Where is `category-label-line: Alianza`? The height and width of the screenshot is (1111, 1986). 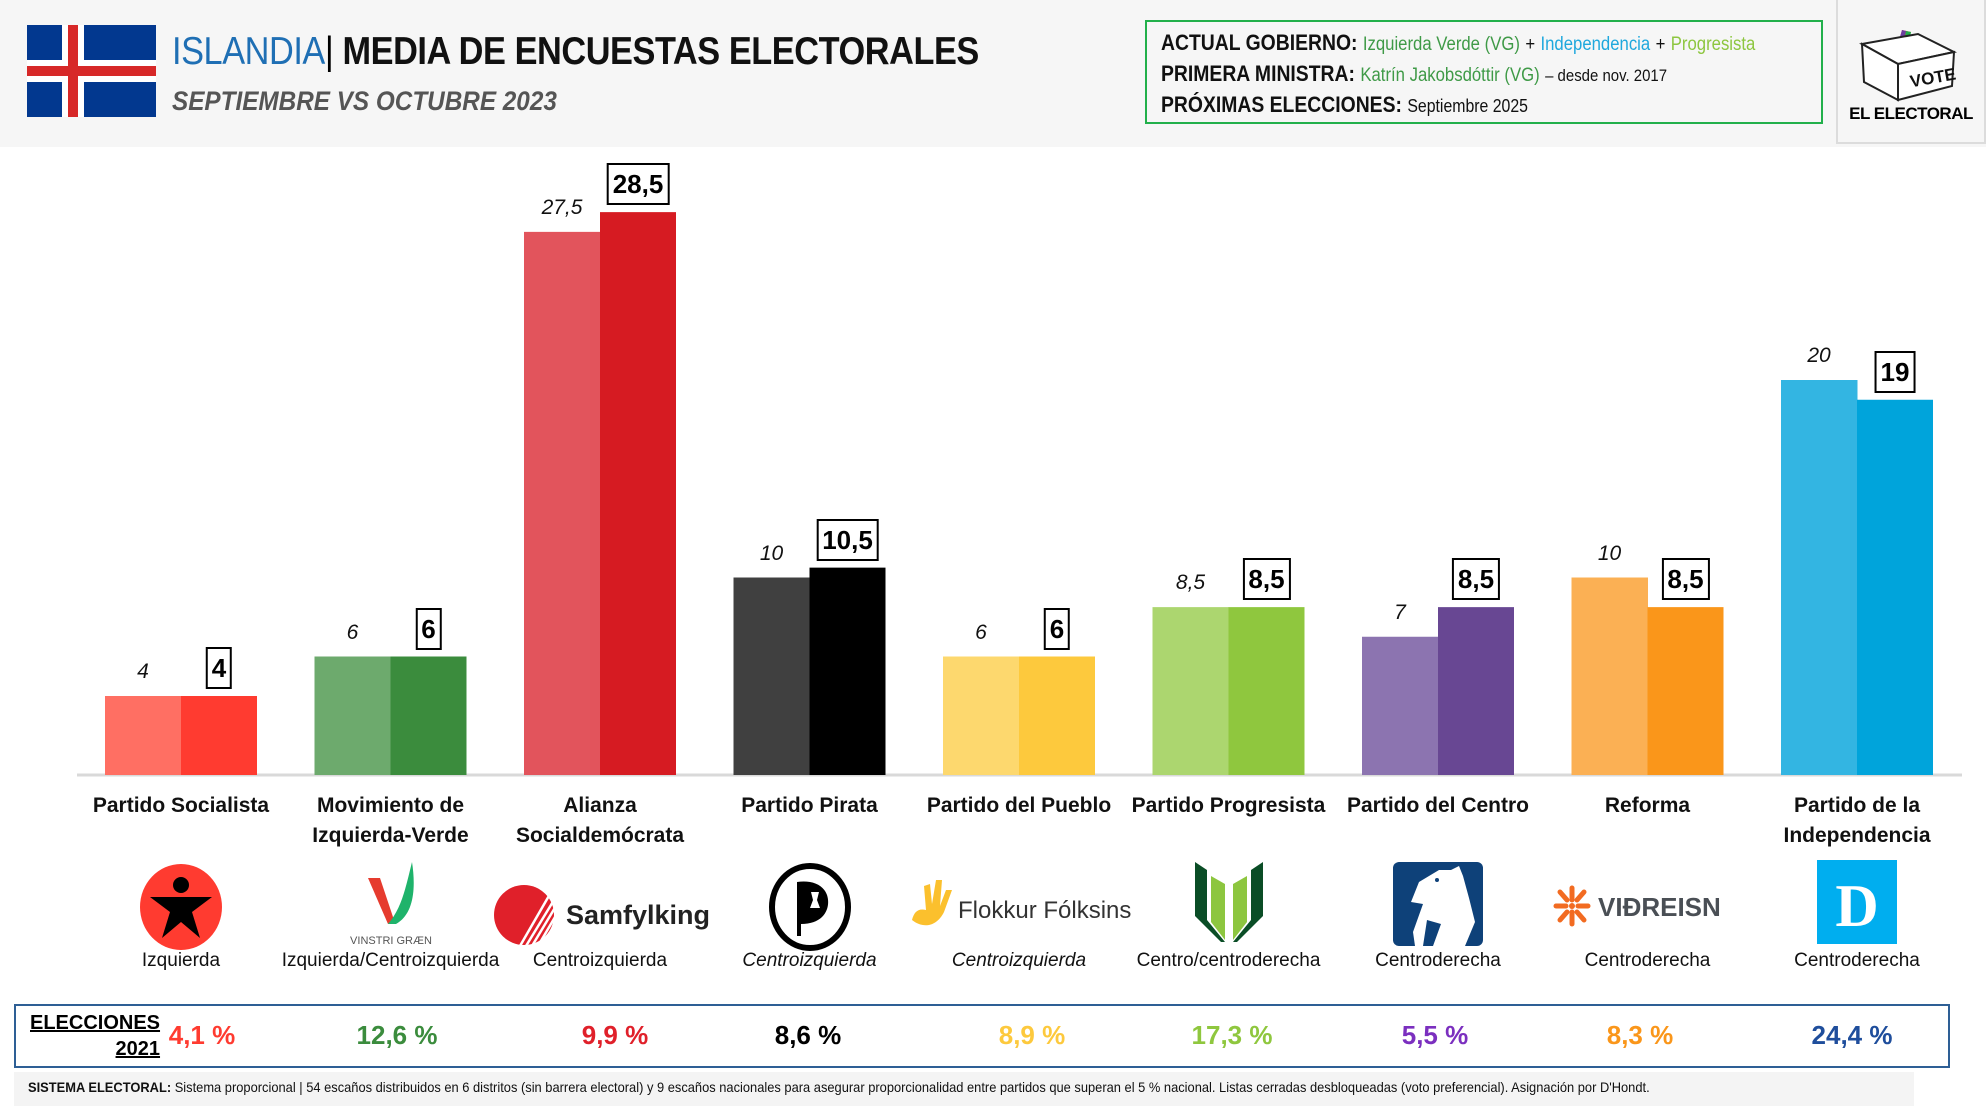
category-label-line: Alianza is located at coordinates (600, 805).